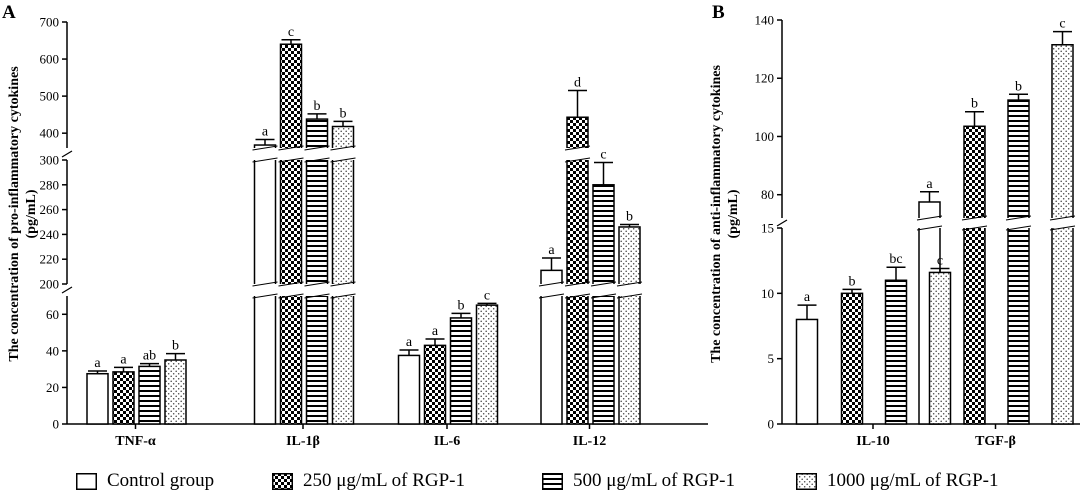 The image size is (1084, 498). What do you see at coordinates (50, 184) in the screenshot?
I see `y-tick-label: 280` at bounding box center [50, 184].